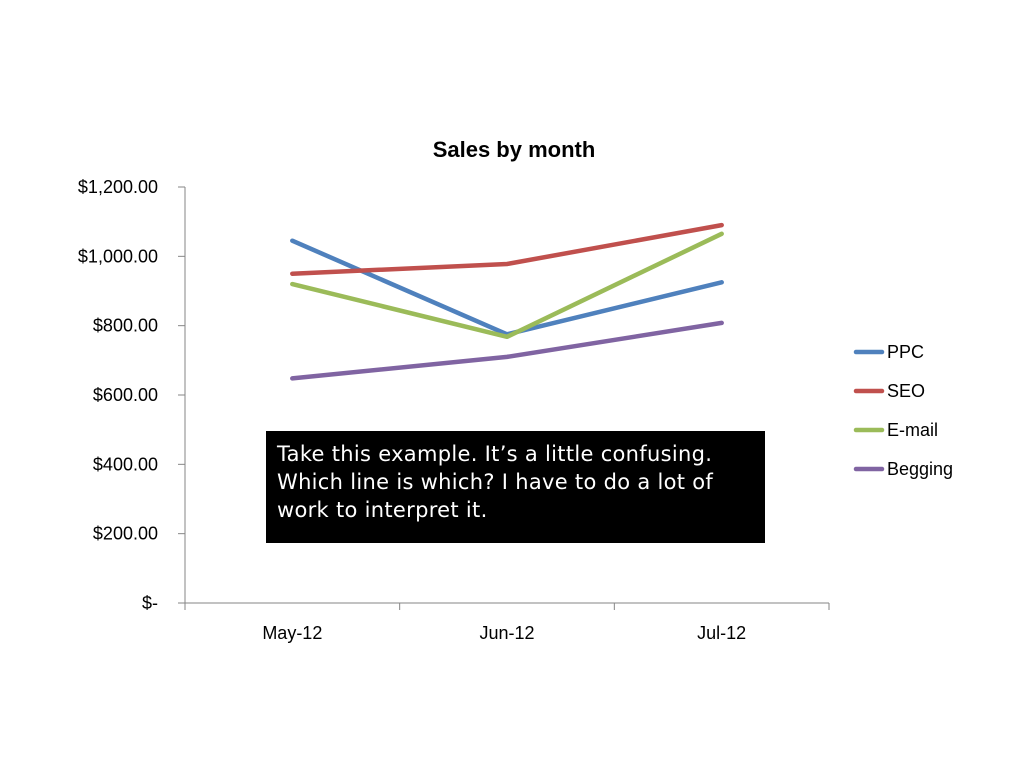  I want to click on y-tick-label: $200.00, so click(125, 534).